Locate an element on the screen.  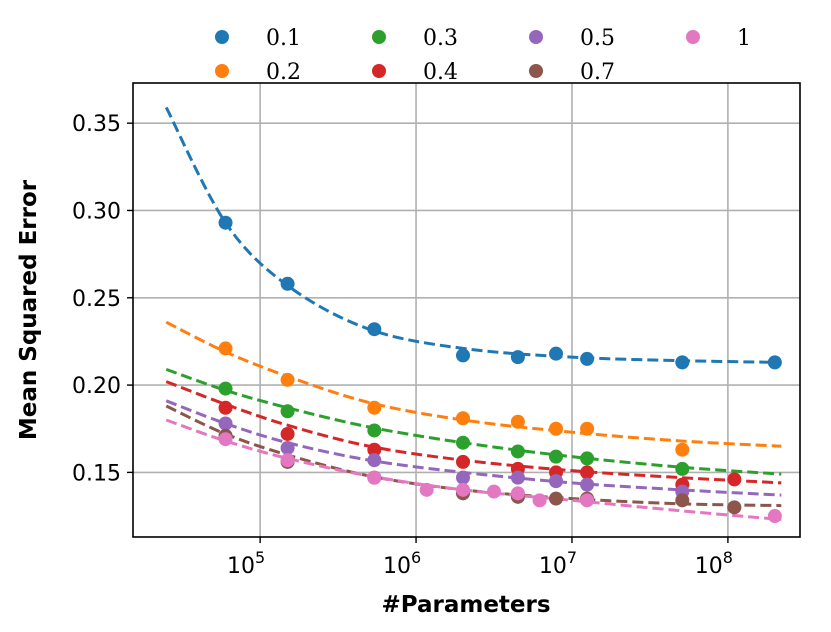
x-tick-label: 10⁸ is located at coordinates (714, 563).